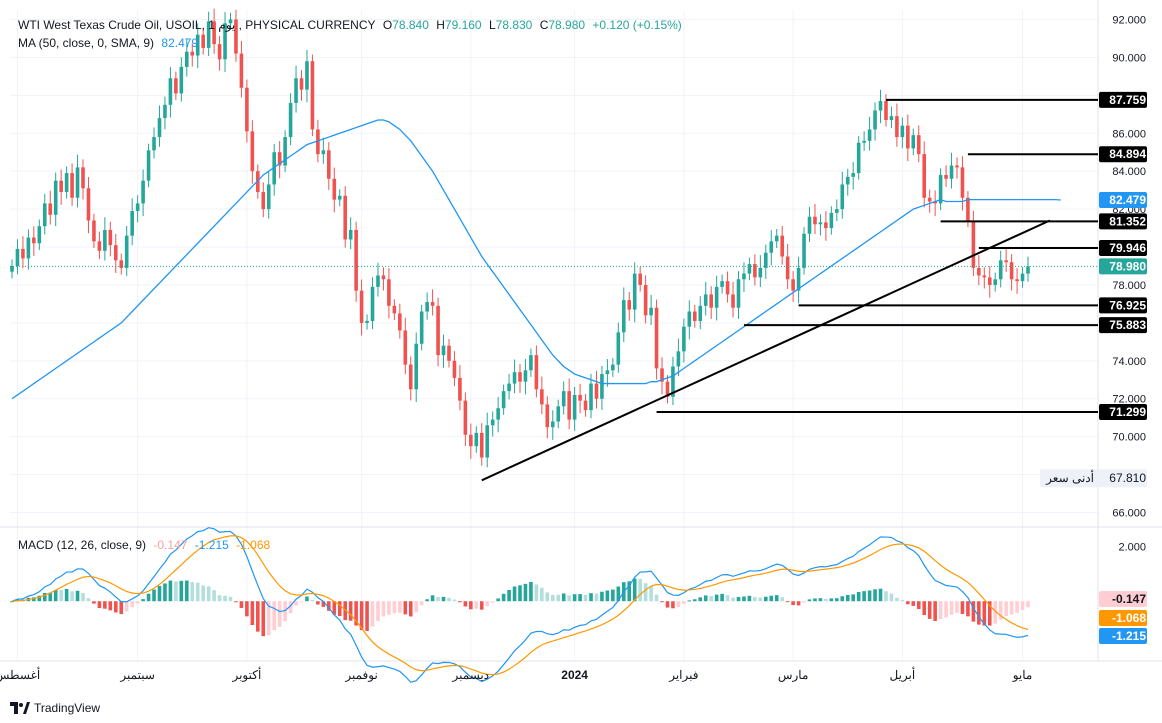 This screenshot has height=723, width=1162. What do you see at coordinates (1022, 675) in the screenshot?
I see `x-tick-label: مايو` at bounding box center [1022, 675].